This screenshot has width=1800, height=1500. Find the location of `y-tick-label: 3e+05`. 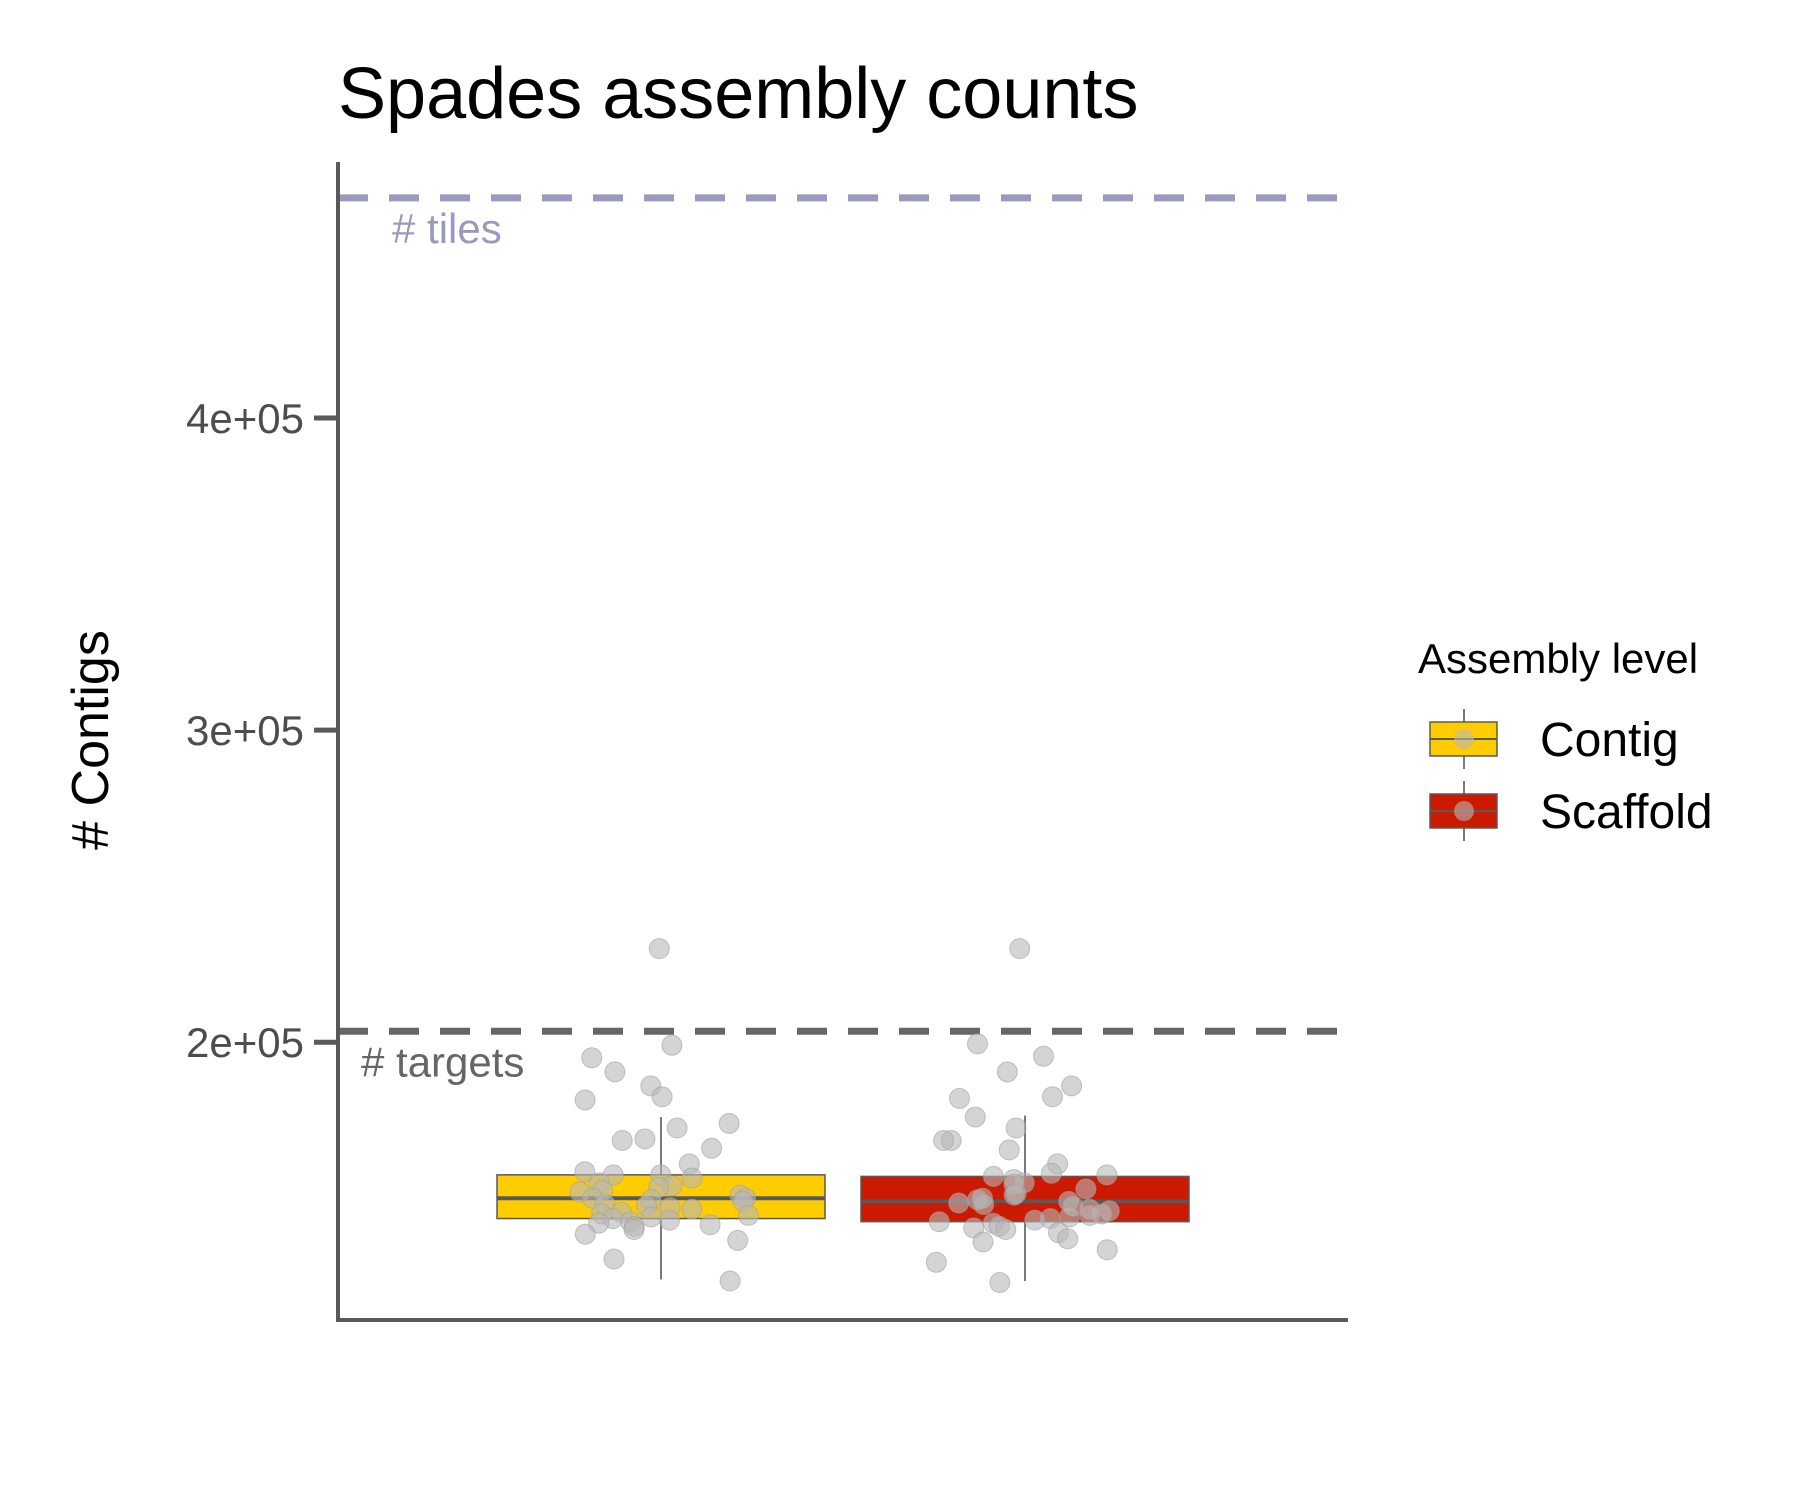

y-tick-label: 3e+05 is located at coordinates (245, 730).